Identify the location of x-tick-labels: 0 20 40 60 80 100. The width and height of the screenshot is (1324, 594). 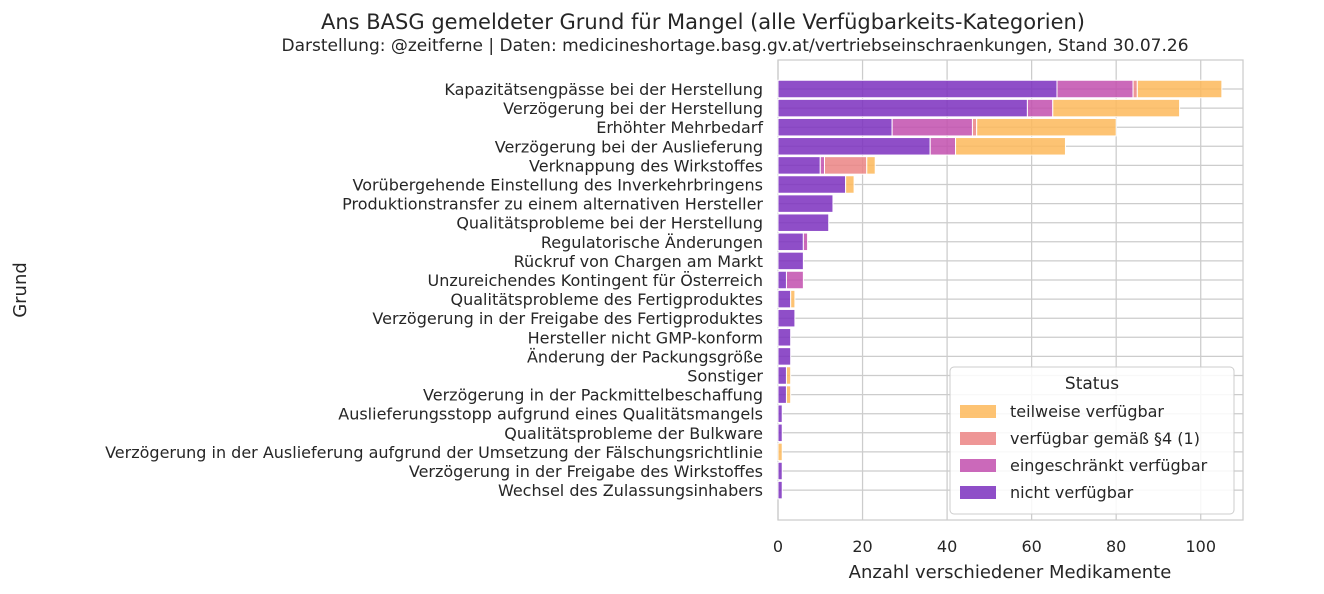
(994, 546).